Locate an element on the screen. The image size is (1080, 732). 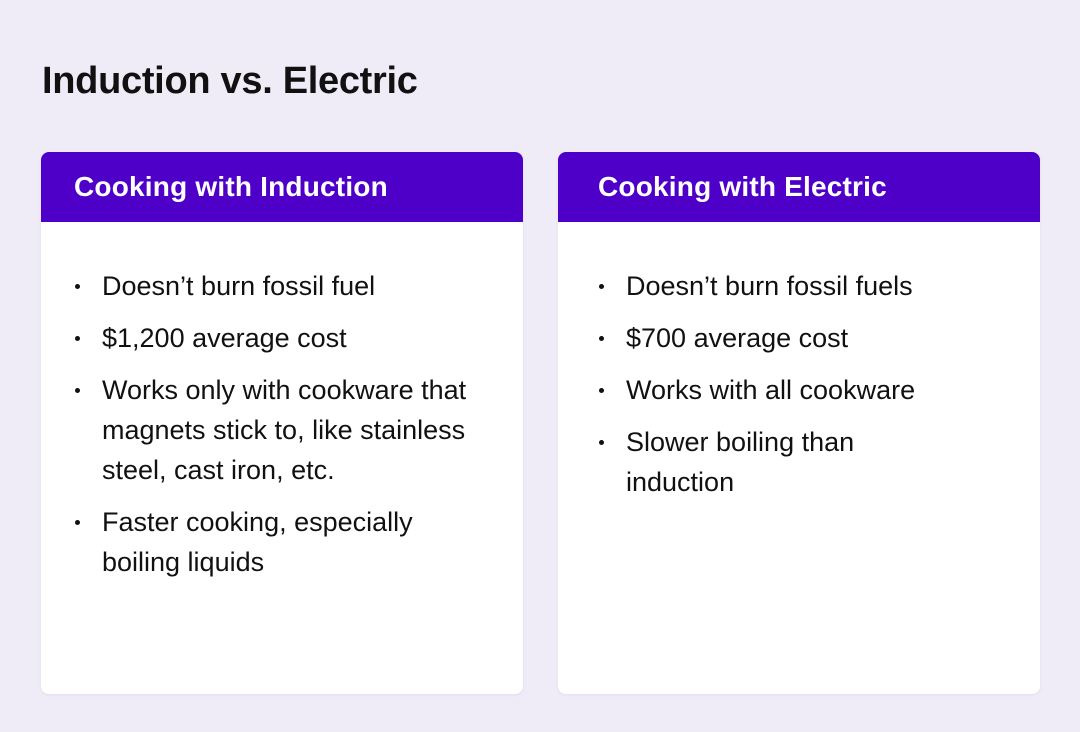
list-item: Doesn’t burn fossil fuels is located at coordinates (803, 286).